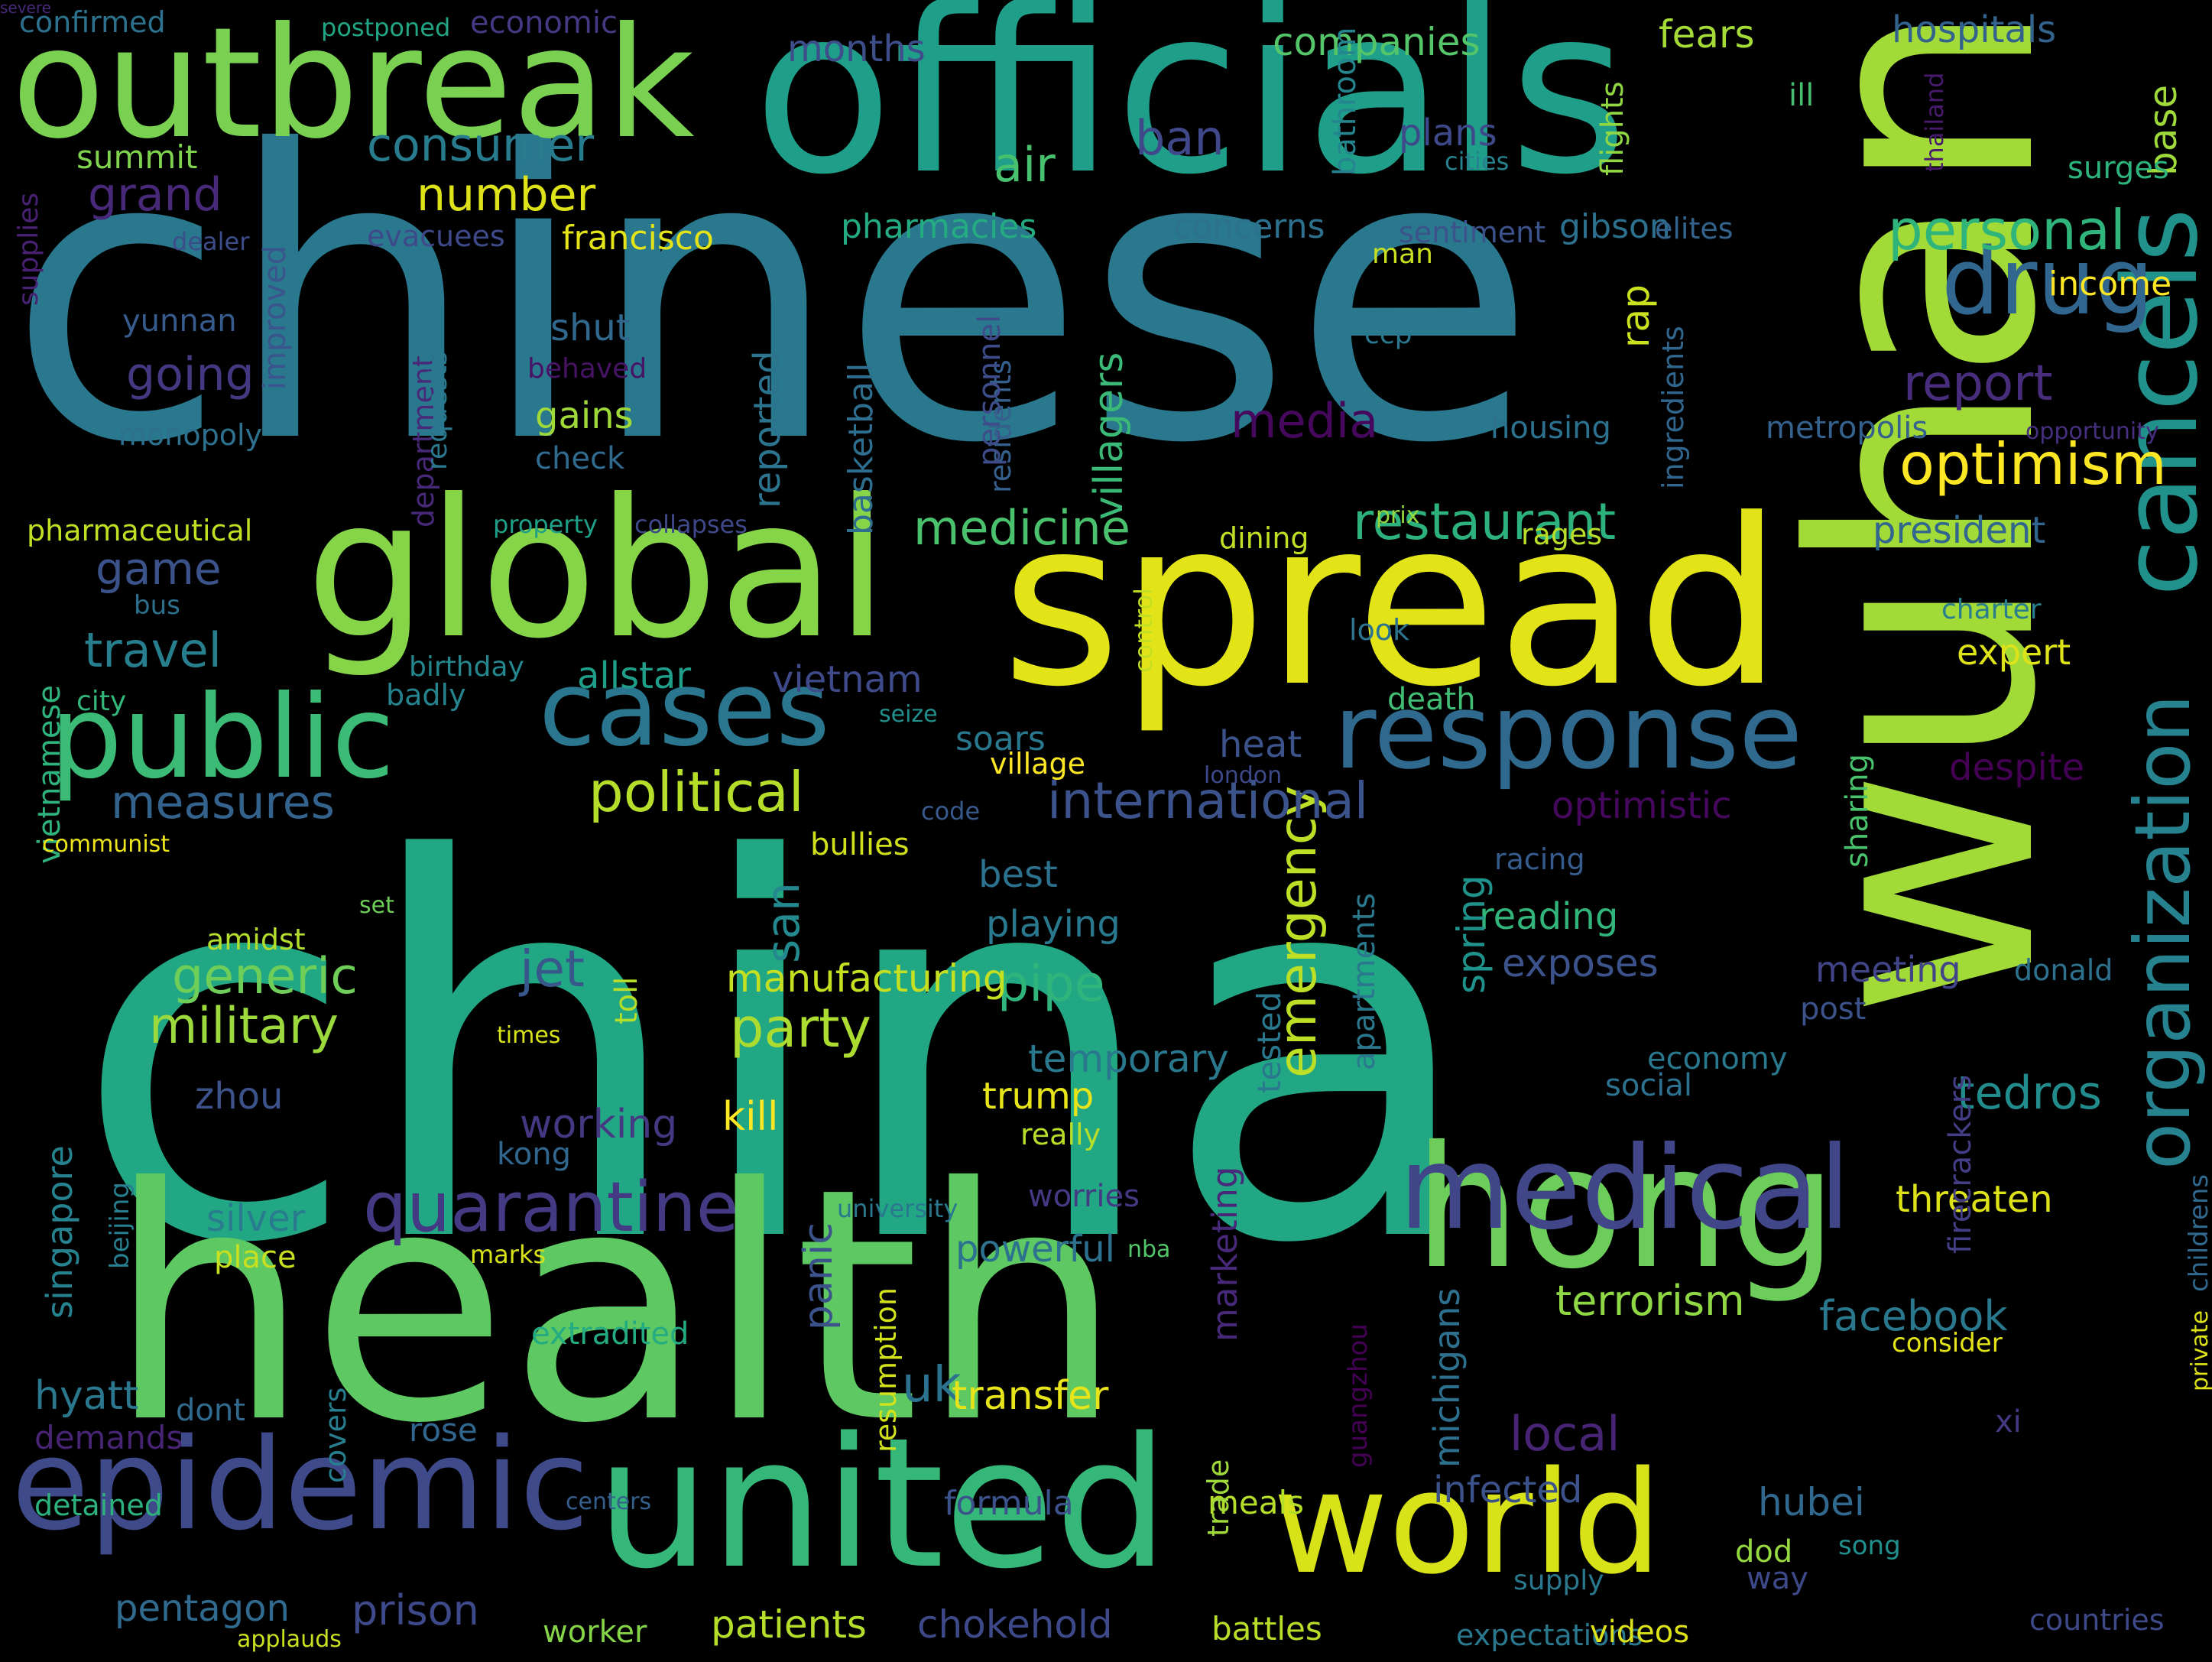 Image resolution: width=2212 pixels, height=1662 pixels. What do you see at coordinates (951, 811) in the screenshot?
I see `word-code: code` at bounding box center [951, 811].